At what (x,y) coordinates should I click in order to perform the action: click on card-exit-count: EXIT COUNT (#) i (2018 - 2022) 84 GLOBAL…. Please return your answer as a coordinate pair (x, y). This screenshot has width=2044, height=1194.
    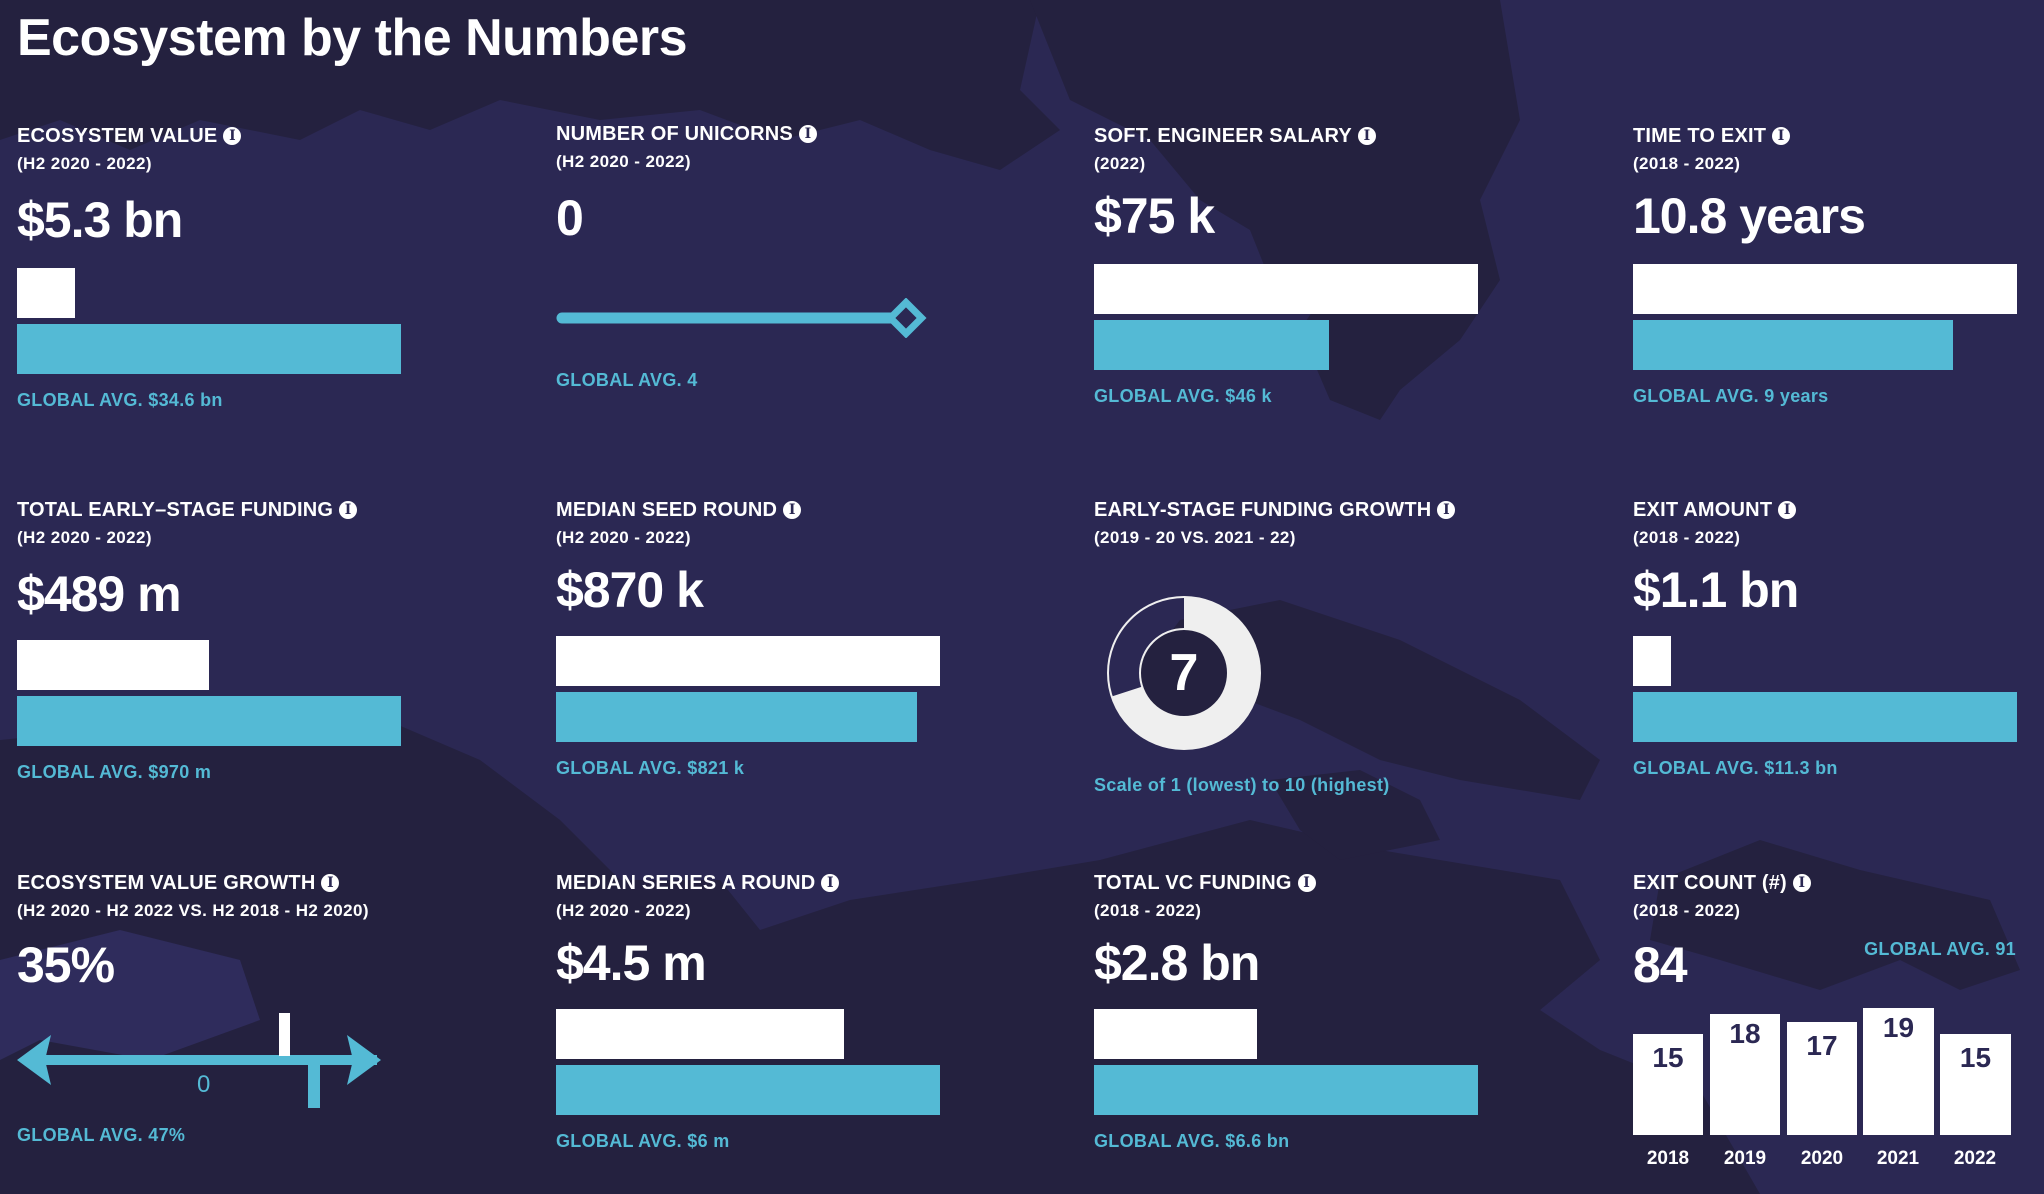
    Looking at the image, I should click on (1833, 1021).